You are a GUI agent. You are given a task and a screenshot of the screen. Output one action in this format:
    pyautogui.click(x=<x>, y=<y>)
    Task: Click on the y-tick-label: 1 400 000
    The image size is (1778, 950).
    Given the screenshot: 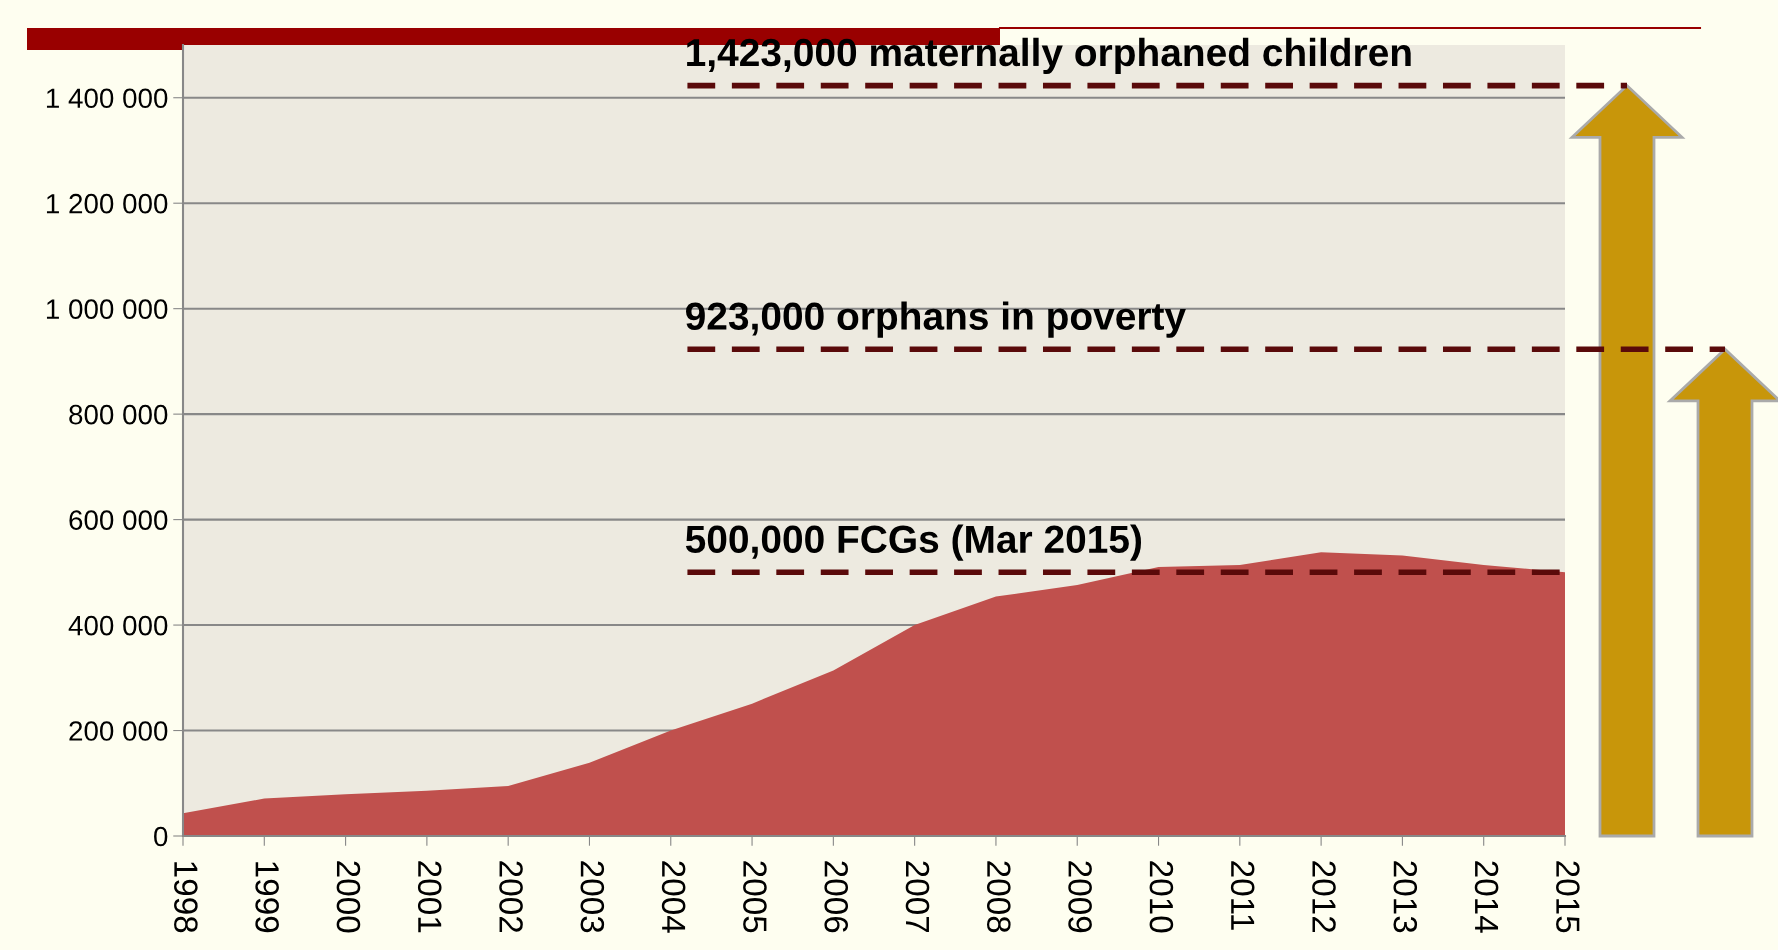 What is the action you would take?
    pyautogui.click(x=107, y=98)
    